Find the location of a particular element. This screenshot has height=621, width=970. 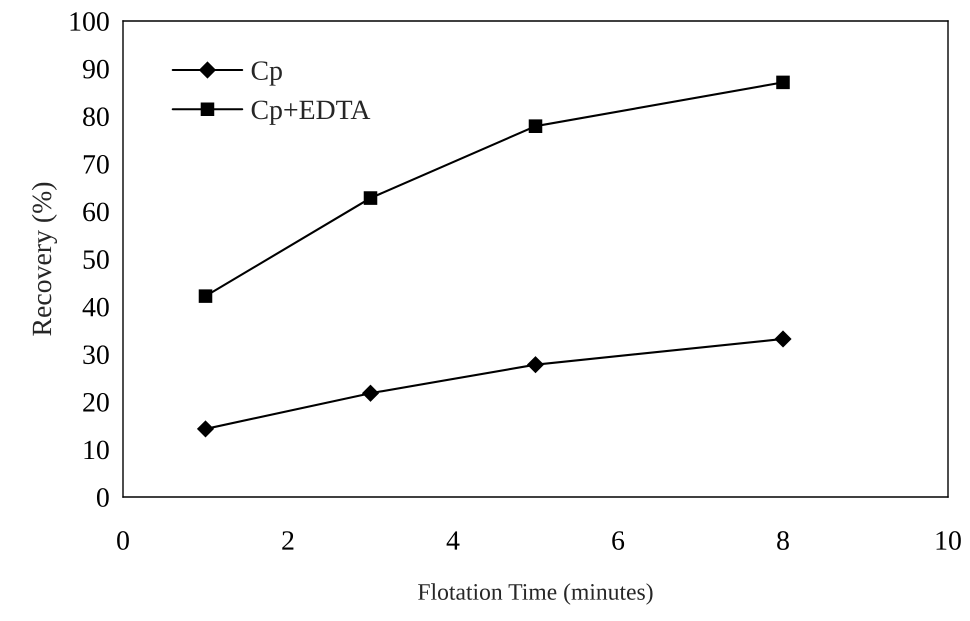

y-tick-label: 50 is located at coordinates (96, 259).